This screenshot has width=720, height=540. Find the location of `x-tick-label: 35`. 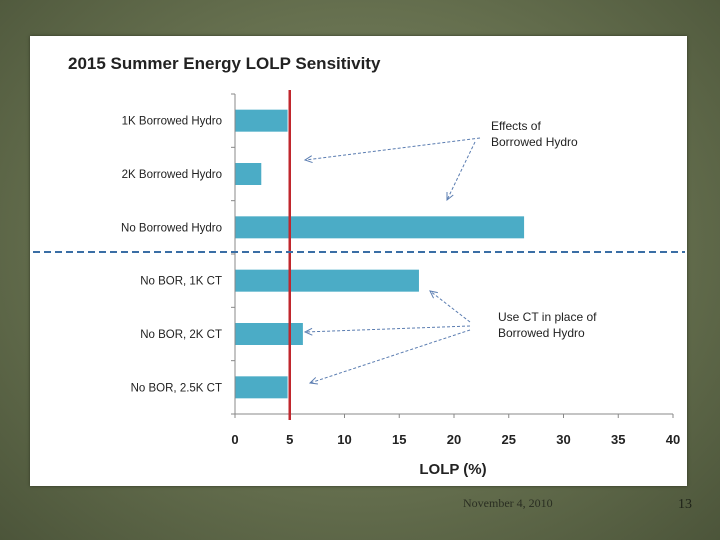

x-tick-label: 35 is located at coordinates (618, 439).